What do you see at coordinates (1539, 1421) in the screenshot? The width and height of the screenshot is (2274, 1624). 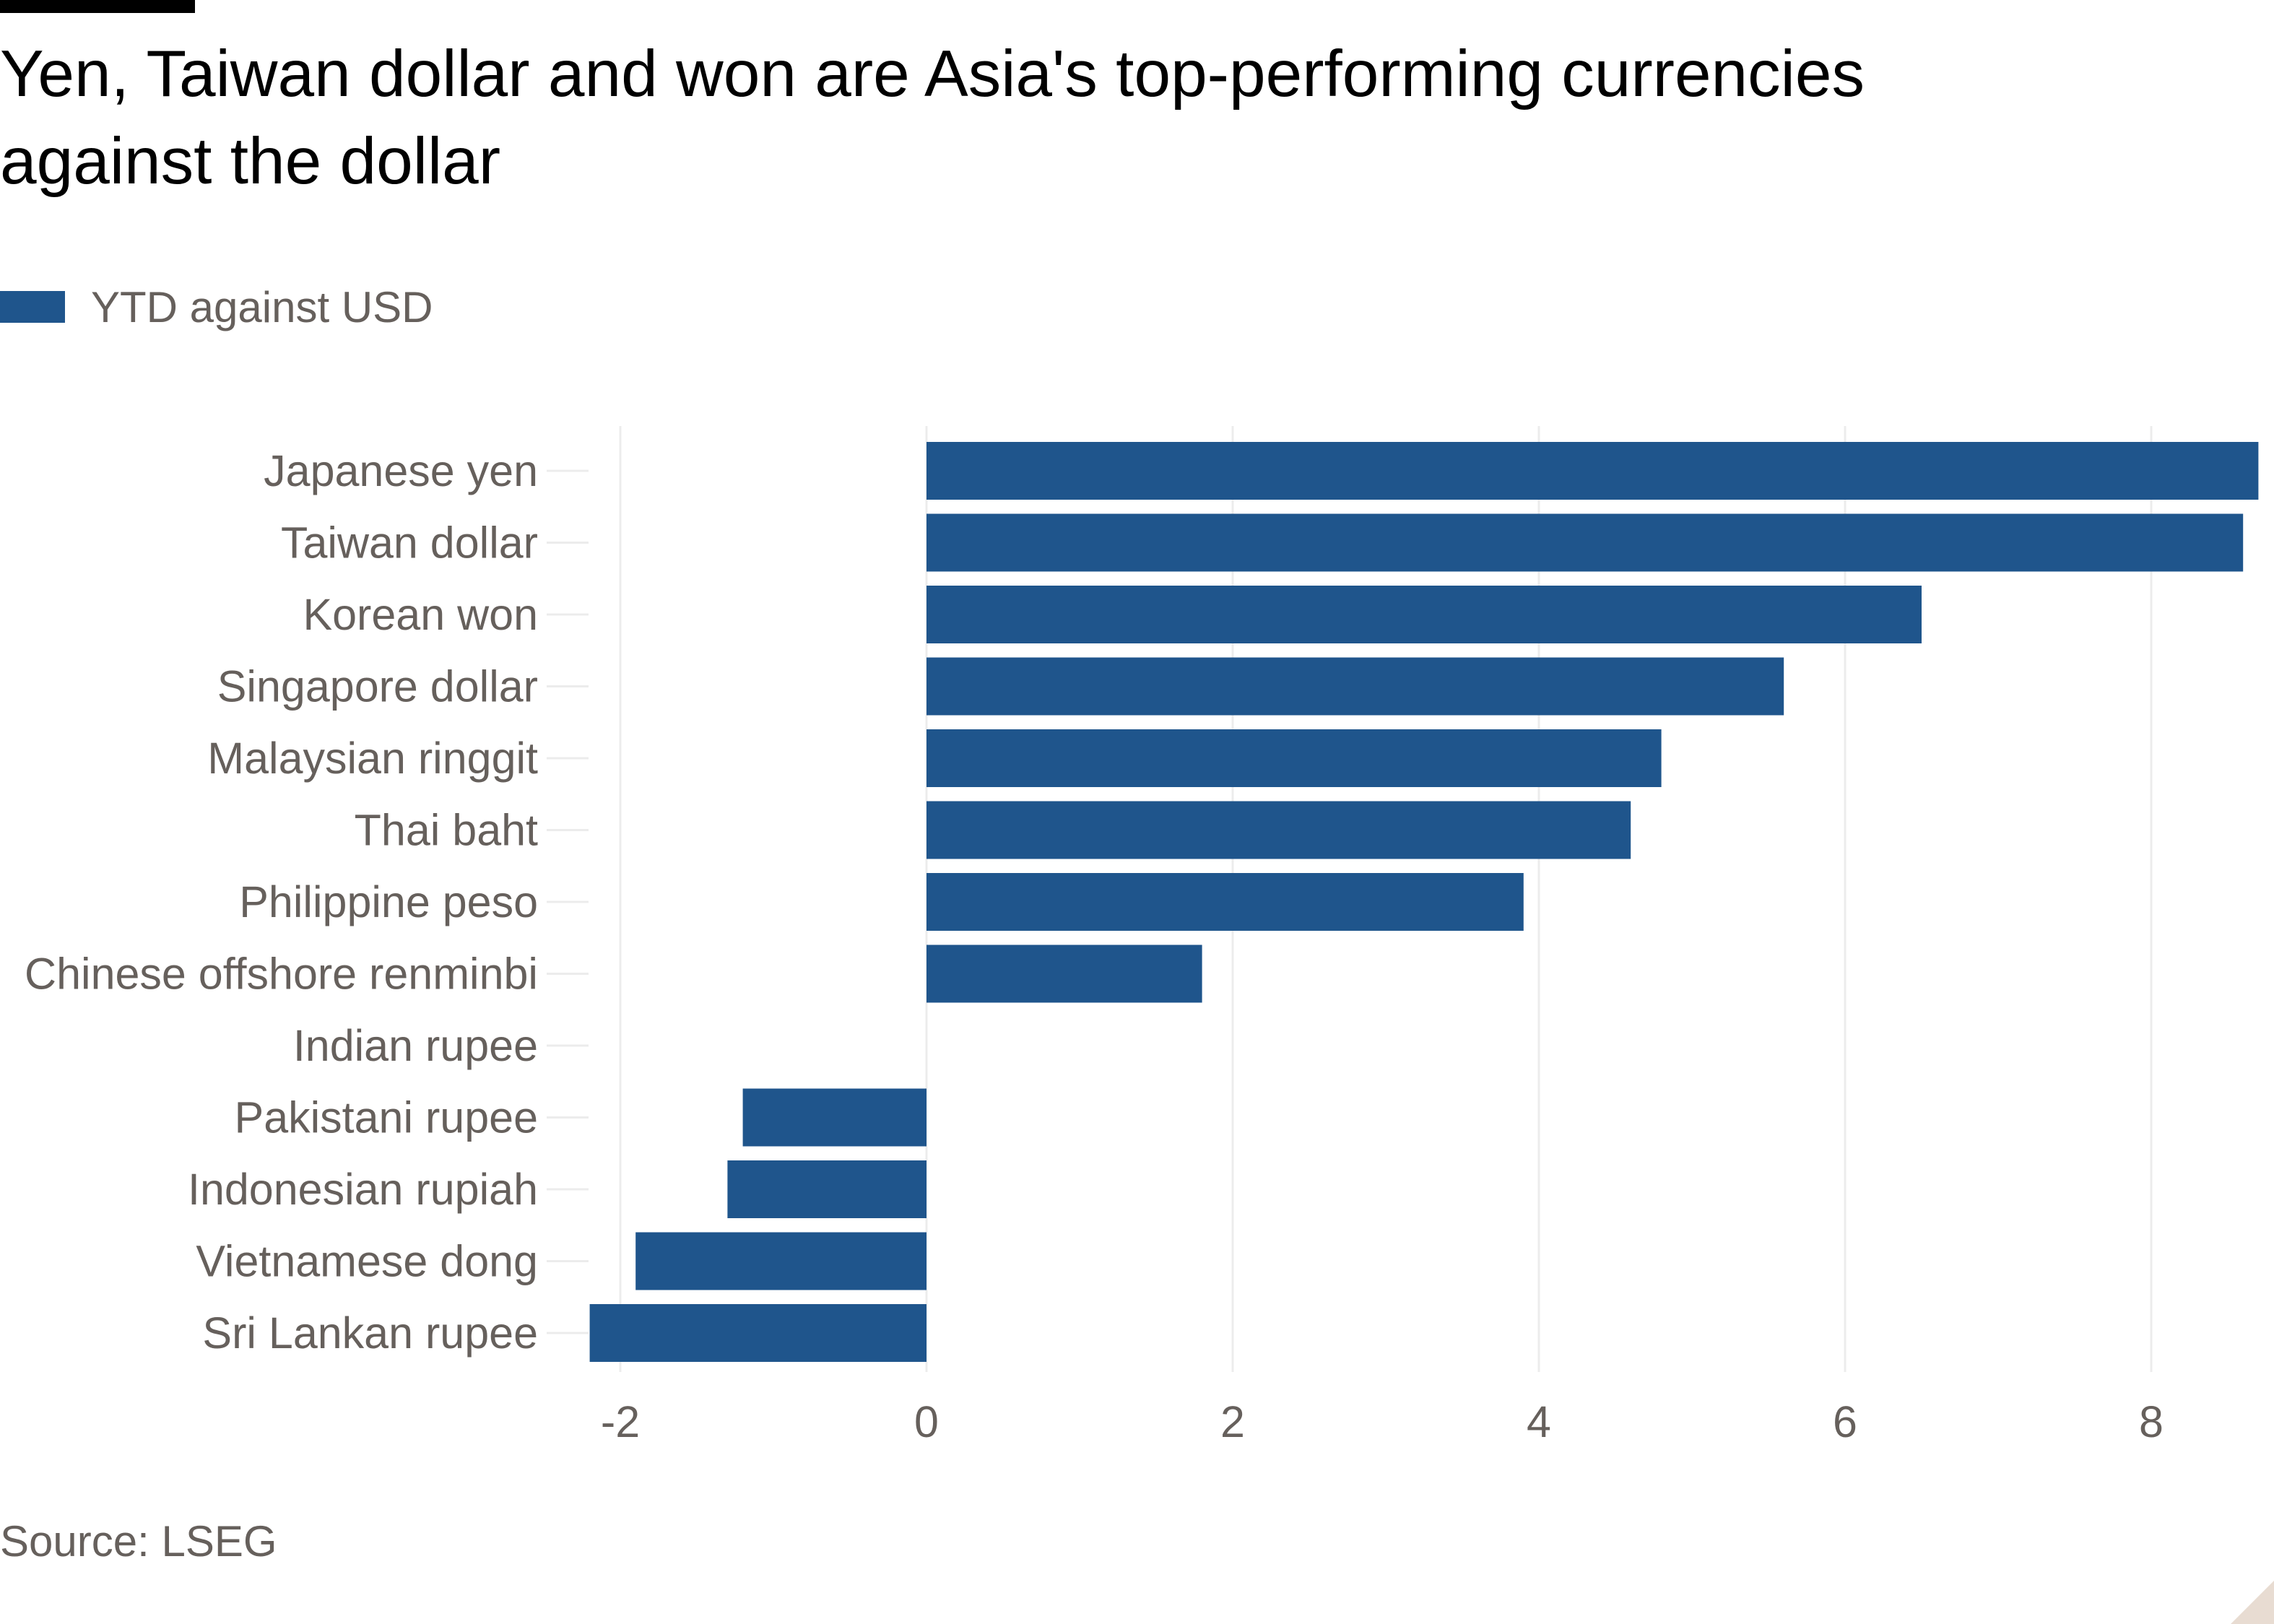 I see `x-tick-label: 4` at bounding box center [1539, 1421].